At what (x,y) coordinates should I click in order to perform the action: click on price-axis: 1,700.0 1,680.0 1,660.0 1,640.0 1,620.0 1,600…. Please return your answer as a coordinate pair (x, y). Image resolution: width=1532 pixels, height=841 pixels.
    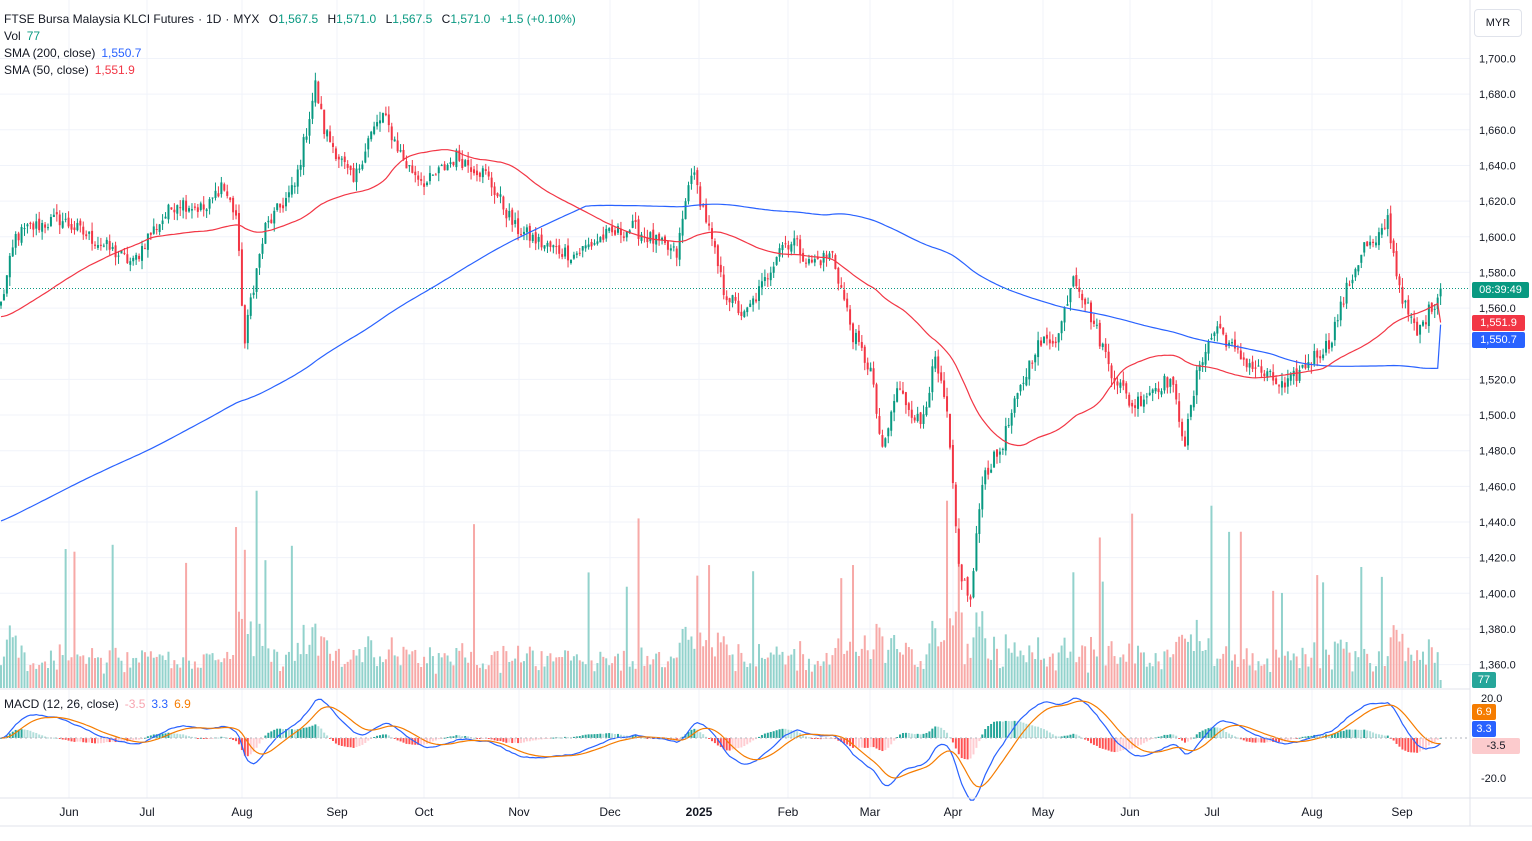
    Looking at the image, I should click on (1497, 363).